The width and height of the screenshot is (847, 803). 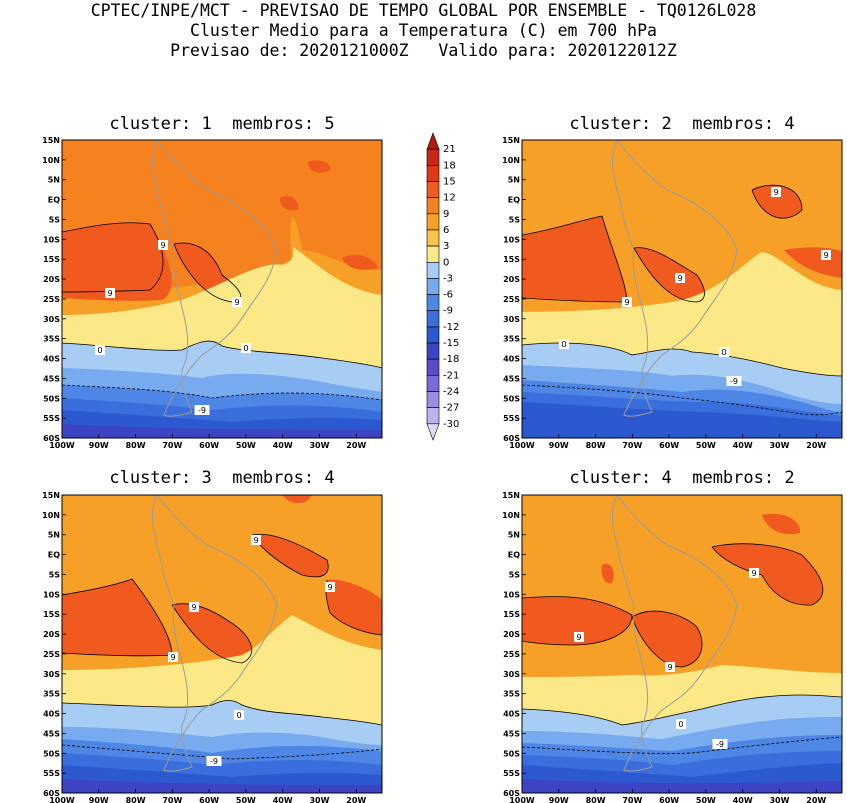 What do you see at coordinates (451, 408) in the screenshot?
I see `colorbar-label: -27` at bounding box center [451, 408].